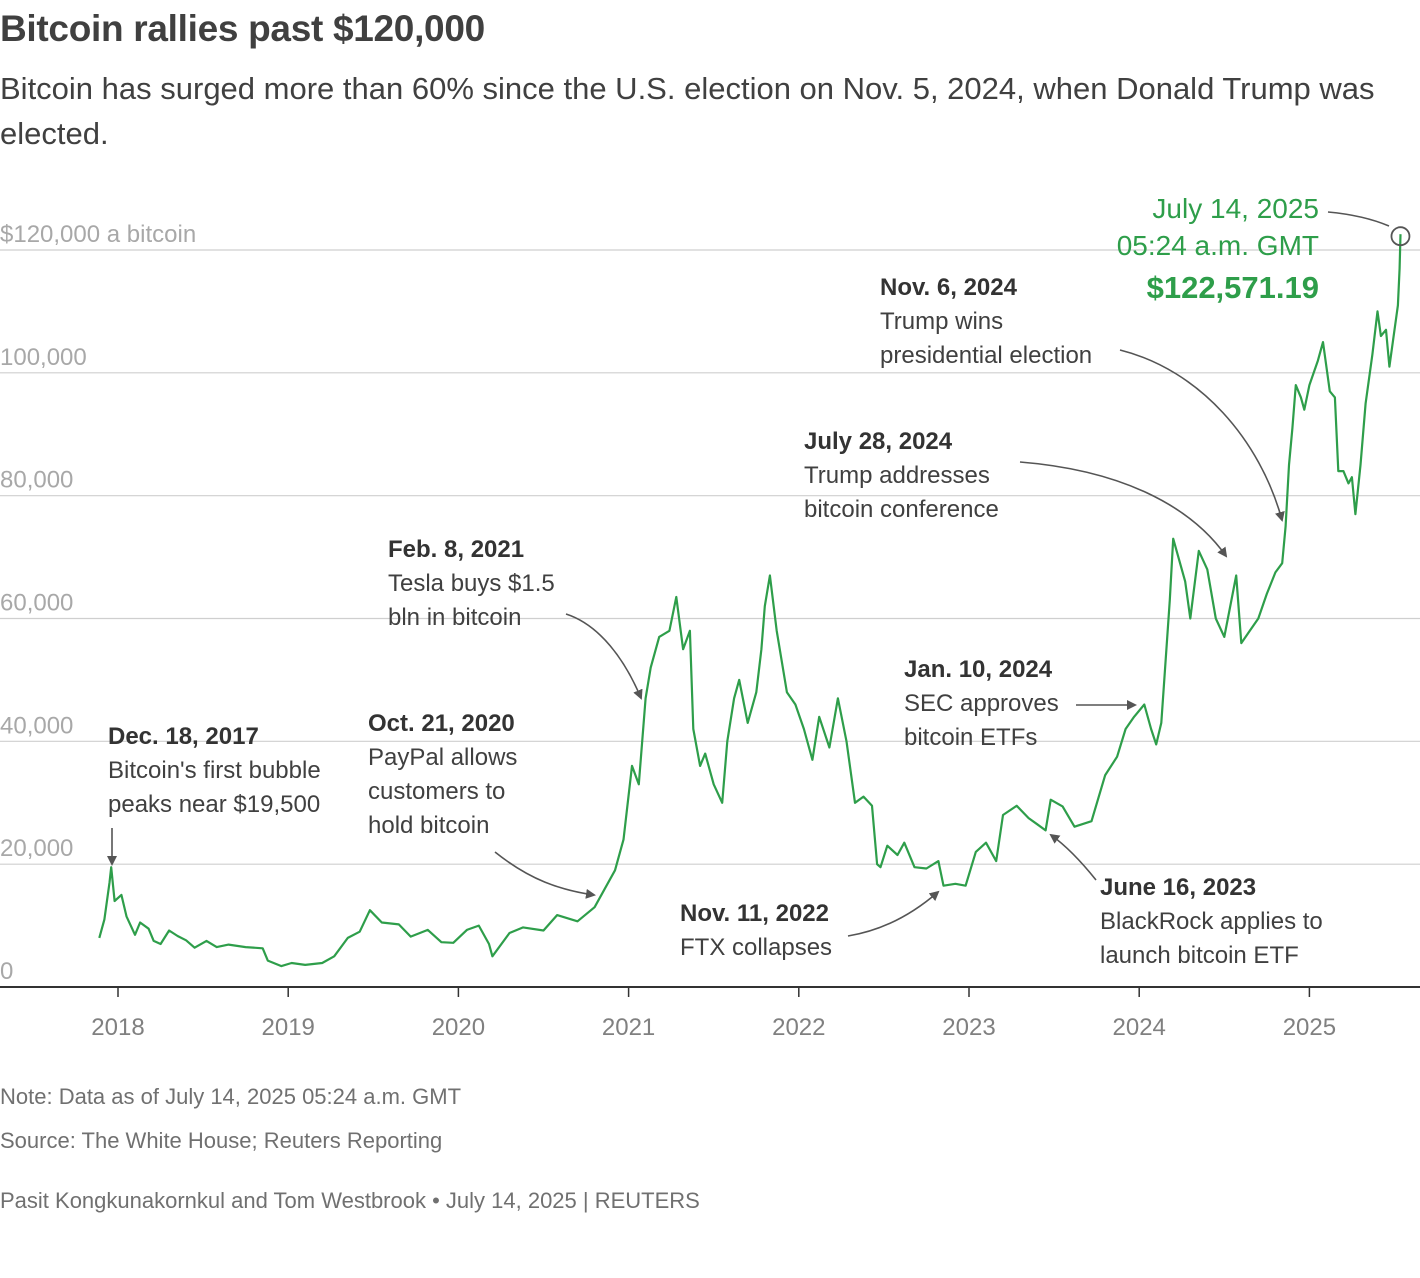  I want to click on latest-date-label: July 14, 2025, so click(1235, 208).